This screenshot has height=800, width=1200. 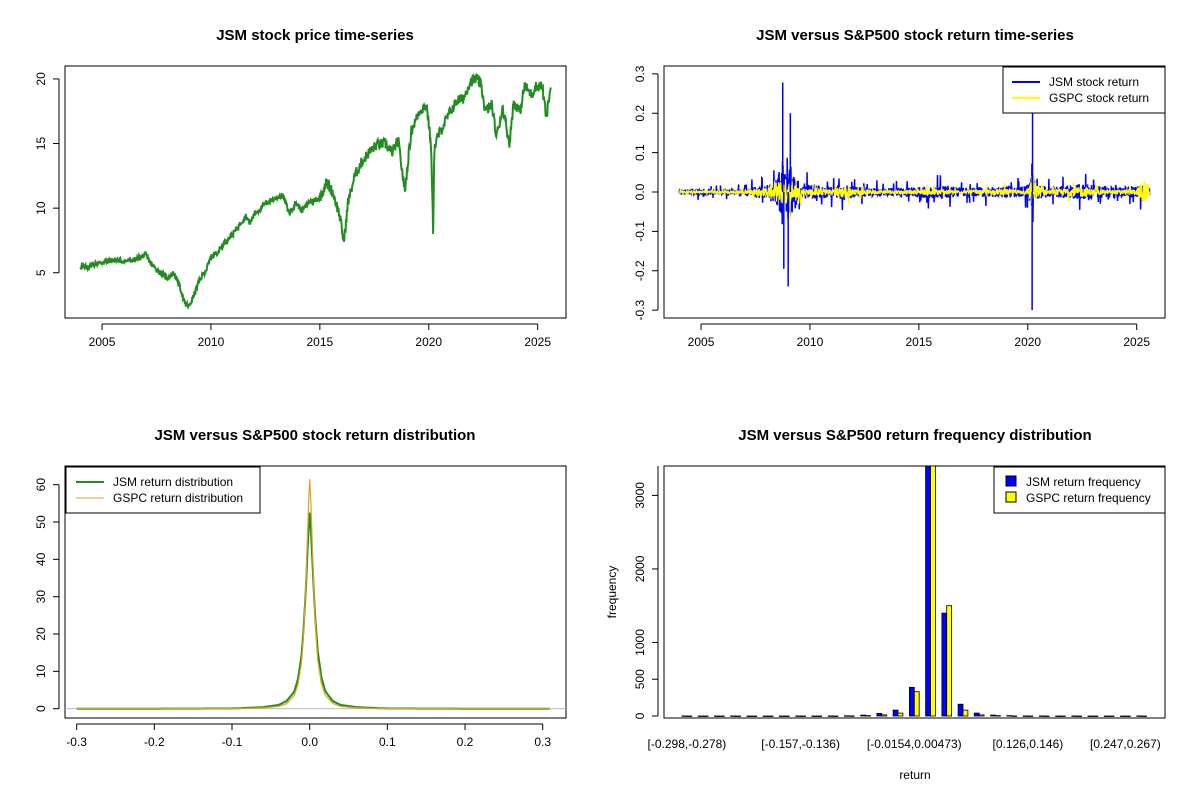 What do you see at coordinates (810, 342) in the screenshot?
I see `returns-x-tick-label: 2010` at bounding box center [810, 342].